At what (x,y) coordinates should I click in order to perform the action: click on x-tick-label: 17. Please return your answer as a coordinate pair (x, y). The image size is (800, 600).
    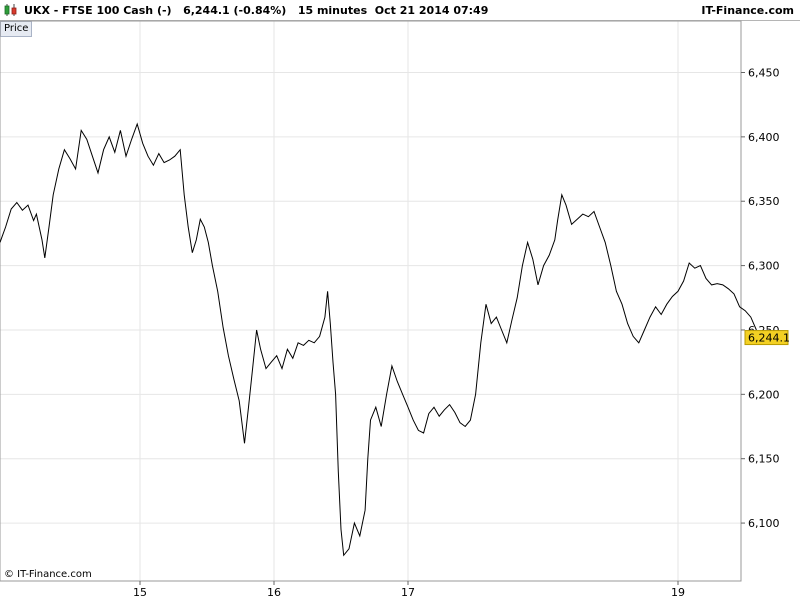
    Looking at the image, I should click on (408, 592).